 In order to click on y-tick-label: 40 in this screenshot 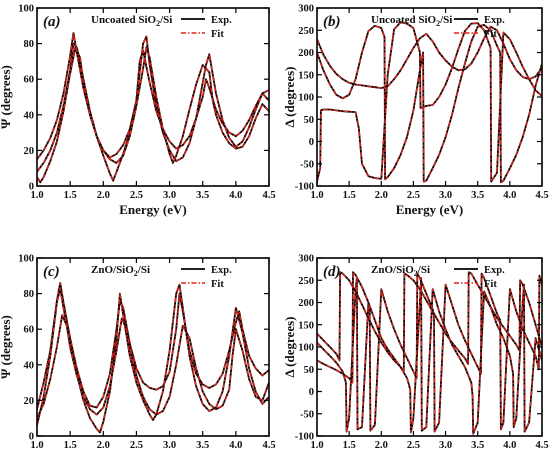, I will do `click(29, 365)`.